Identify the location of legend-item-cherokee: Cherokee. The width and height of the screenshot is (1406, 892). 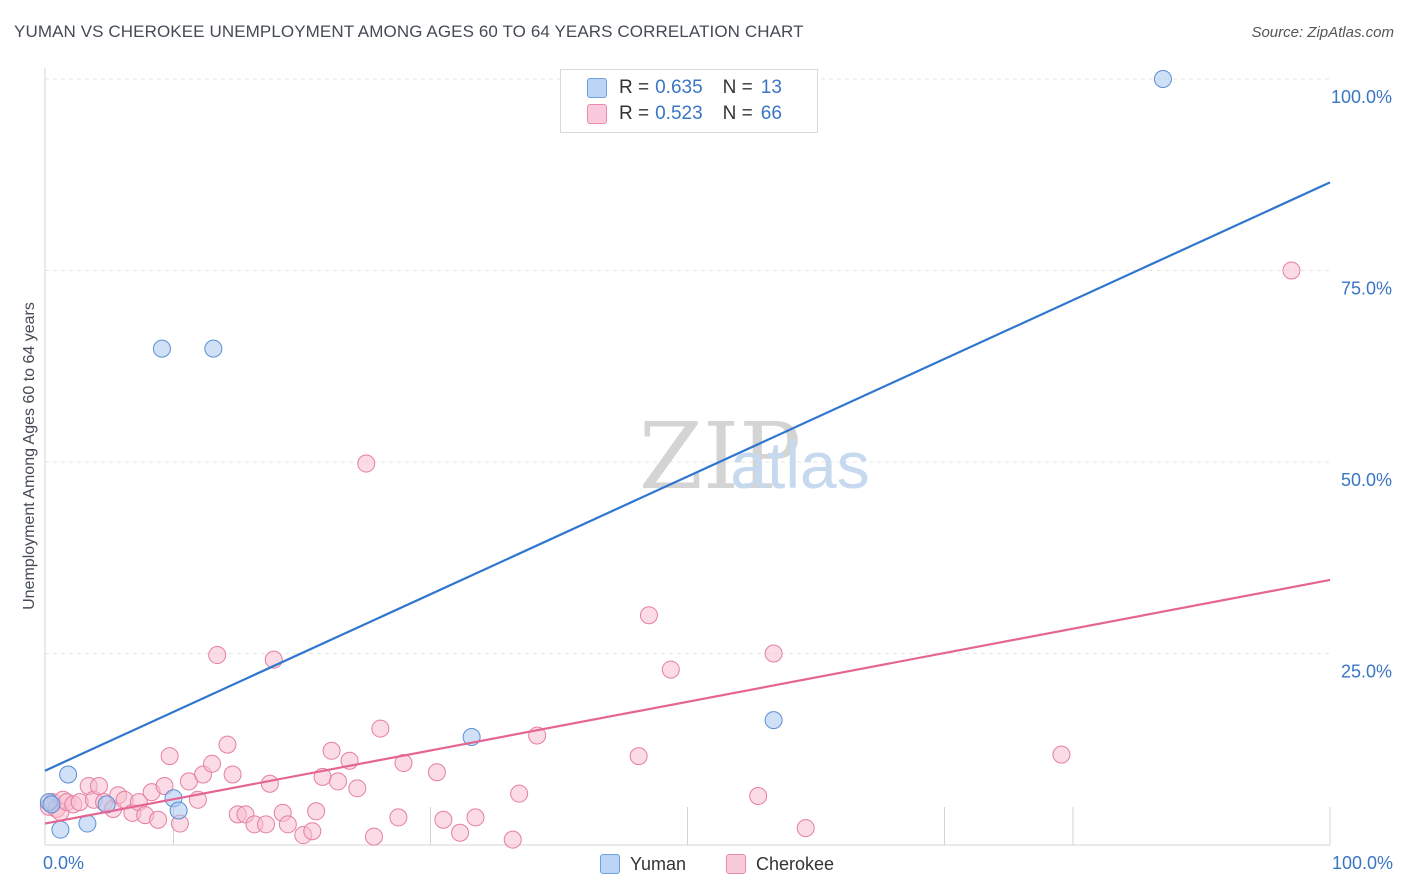
(780, 864).